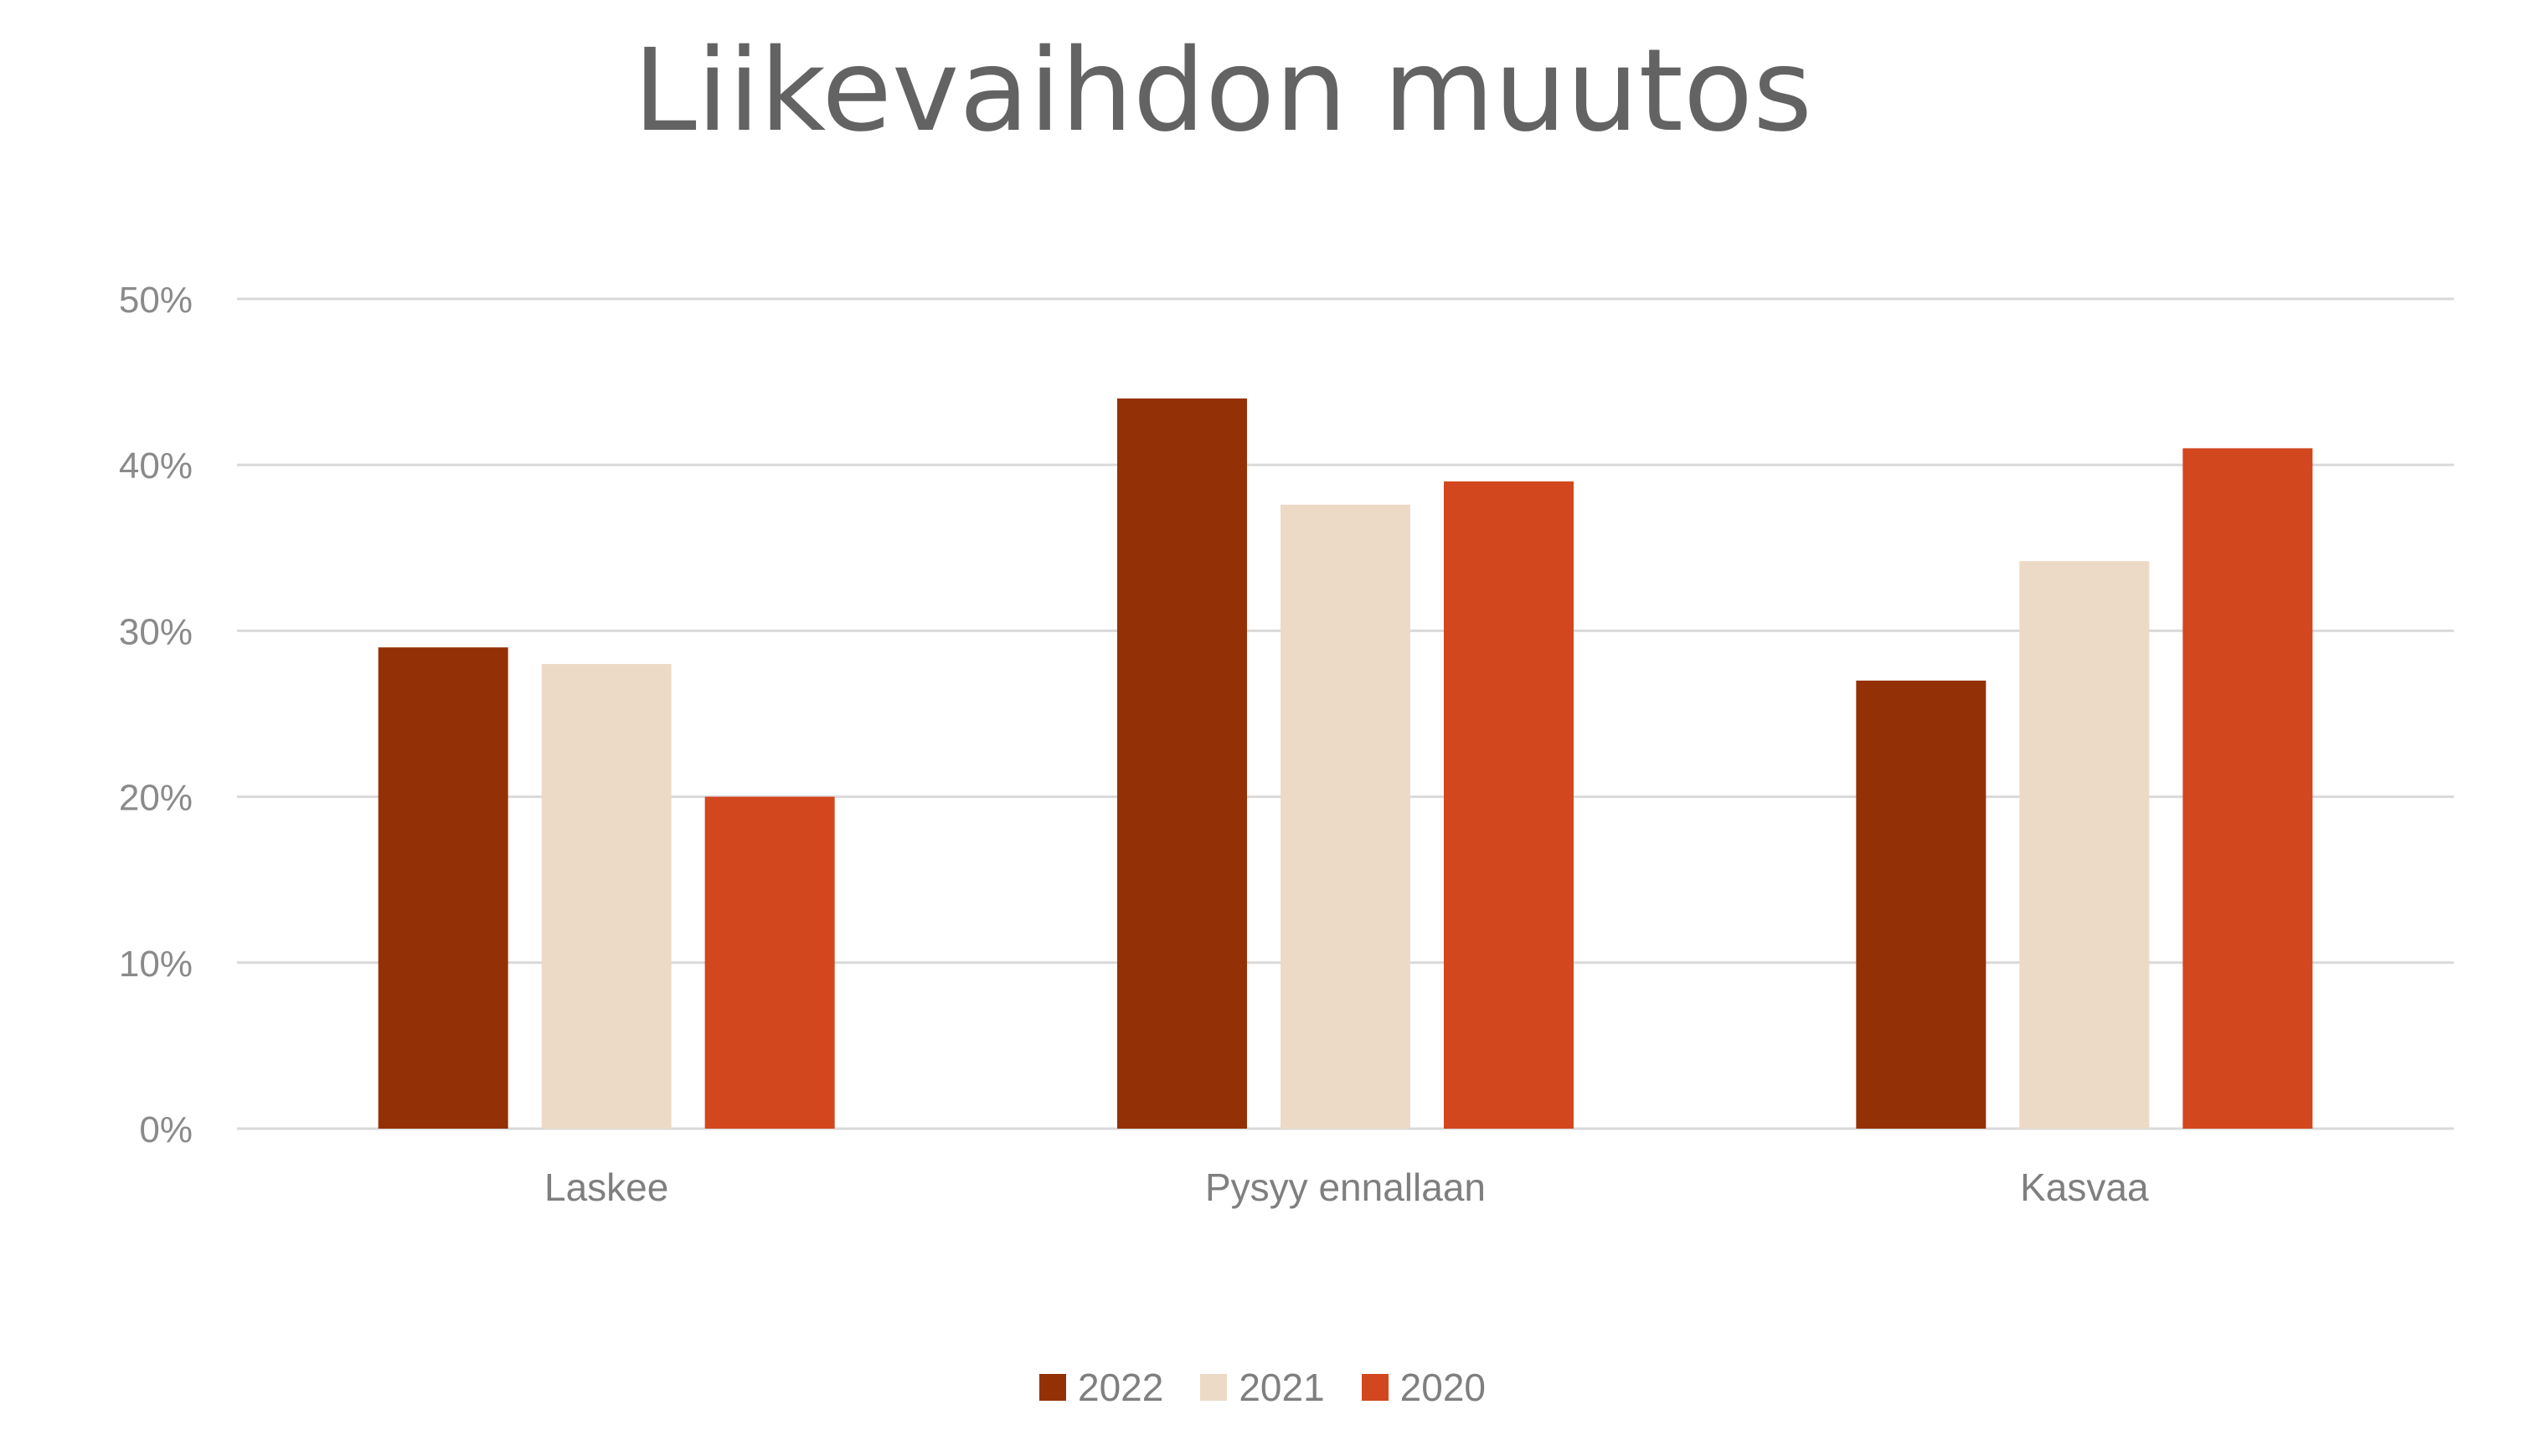  Describe the element at coordinates (1120, 1387) in the screenshot. I see `legend-label-0: 2022` at that location.